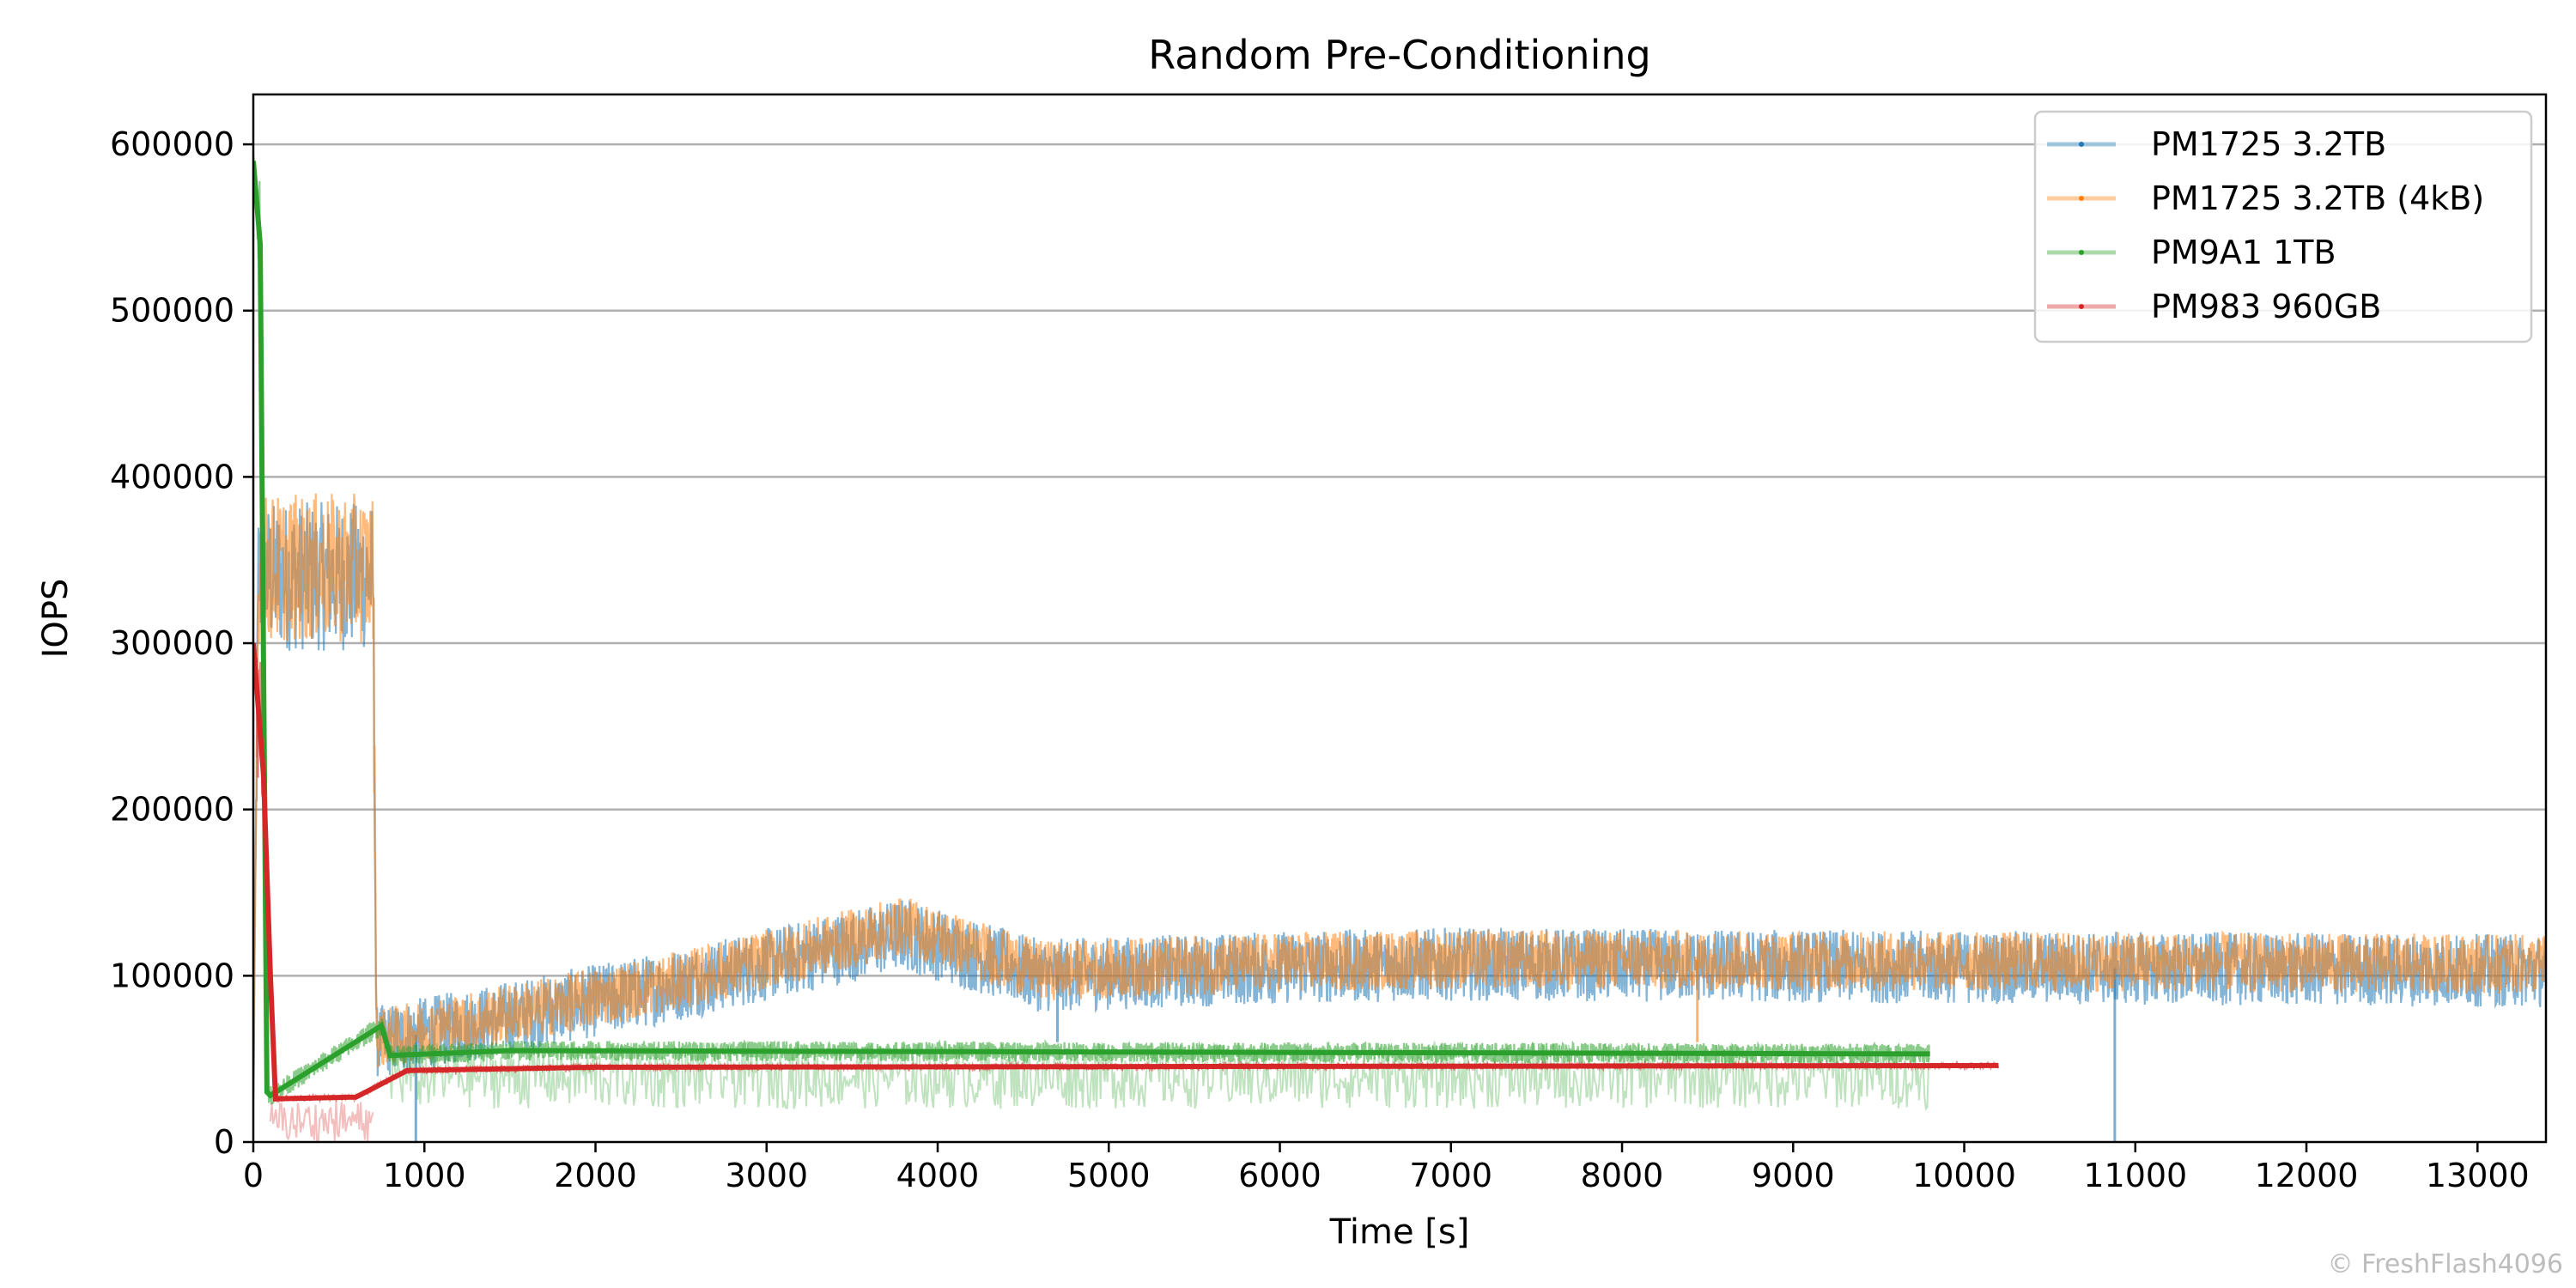  Describe the element at coordinates (253, 1175) in the screenshot. I see `x-tick-label: 0` at that location.